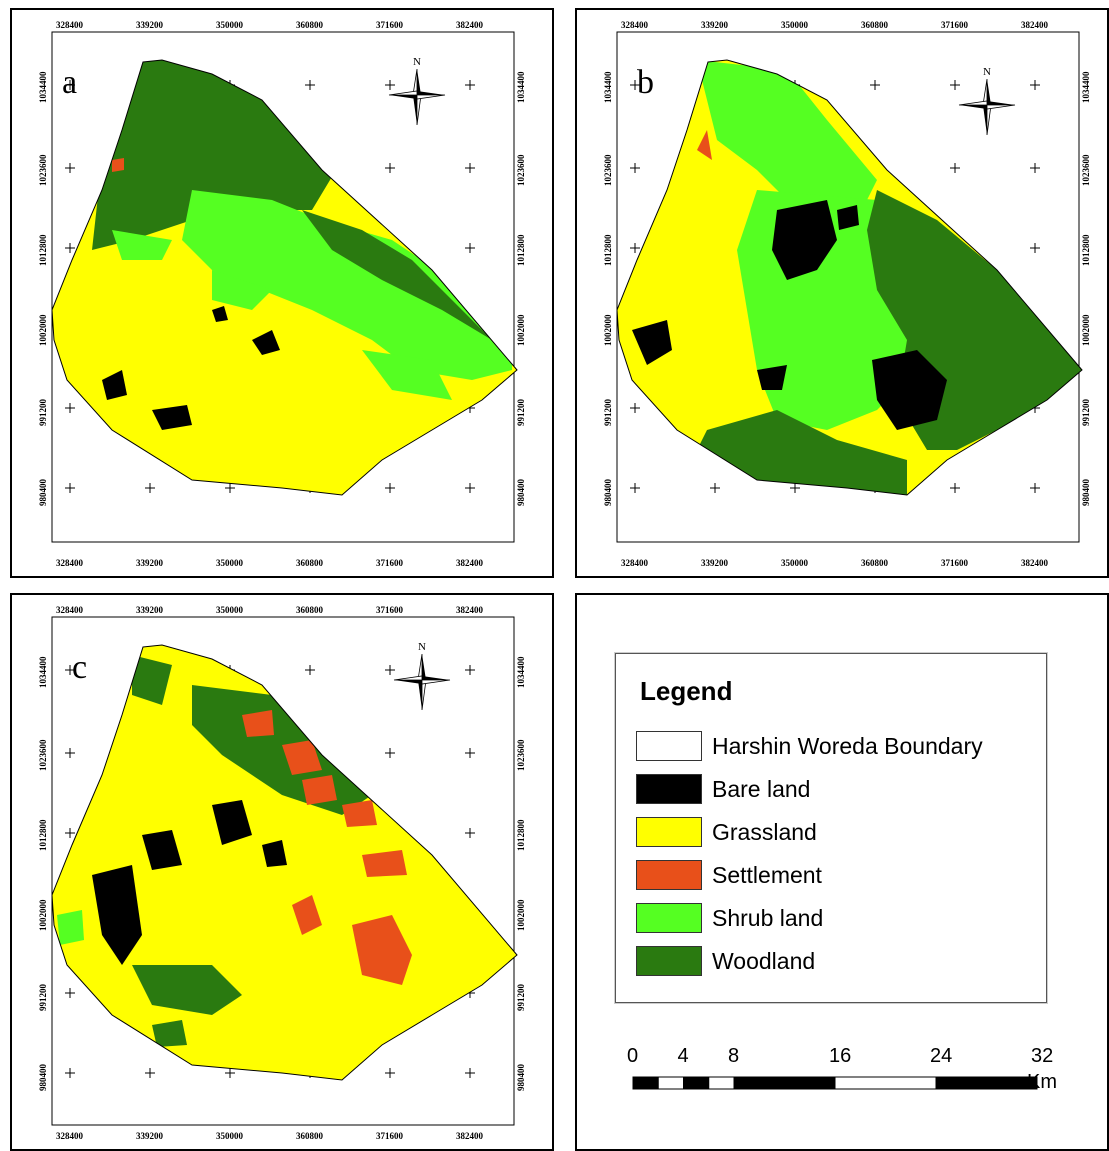 Image resolution: width=1109 pixels, height=1151 pixels. Describe the element at coordinates (1042, 1082) in the screenshot. I see `scale-unit: Km` at that location.